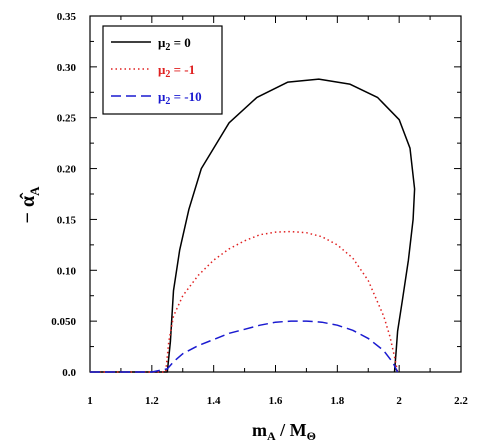  I want to click on x-tick-label: 1.2, so click(152, 401).